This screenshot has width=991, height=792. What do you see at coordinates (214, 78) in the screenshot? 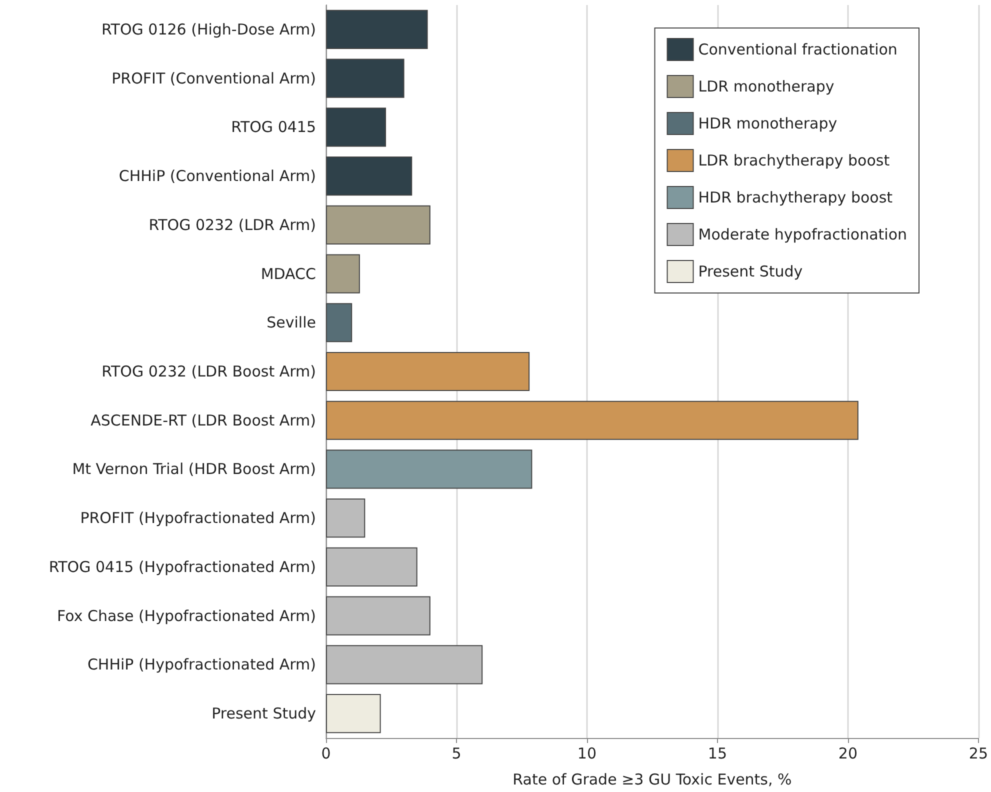
I see `y-tick-label: PROFIT (Conventional Arm)` at bounding box center [214, 78].